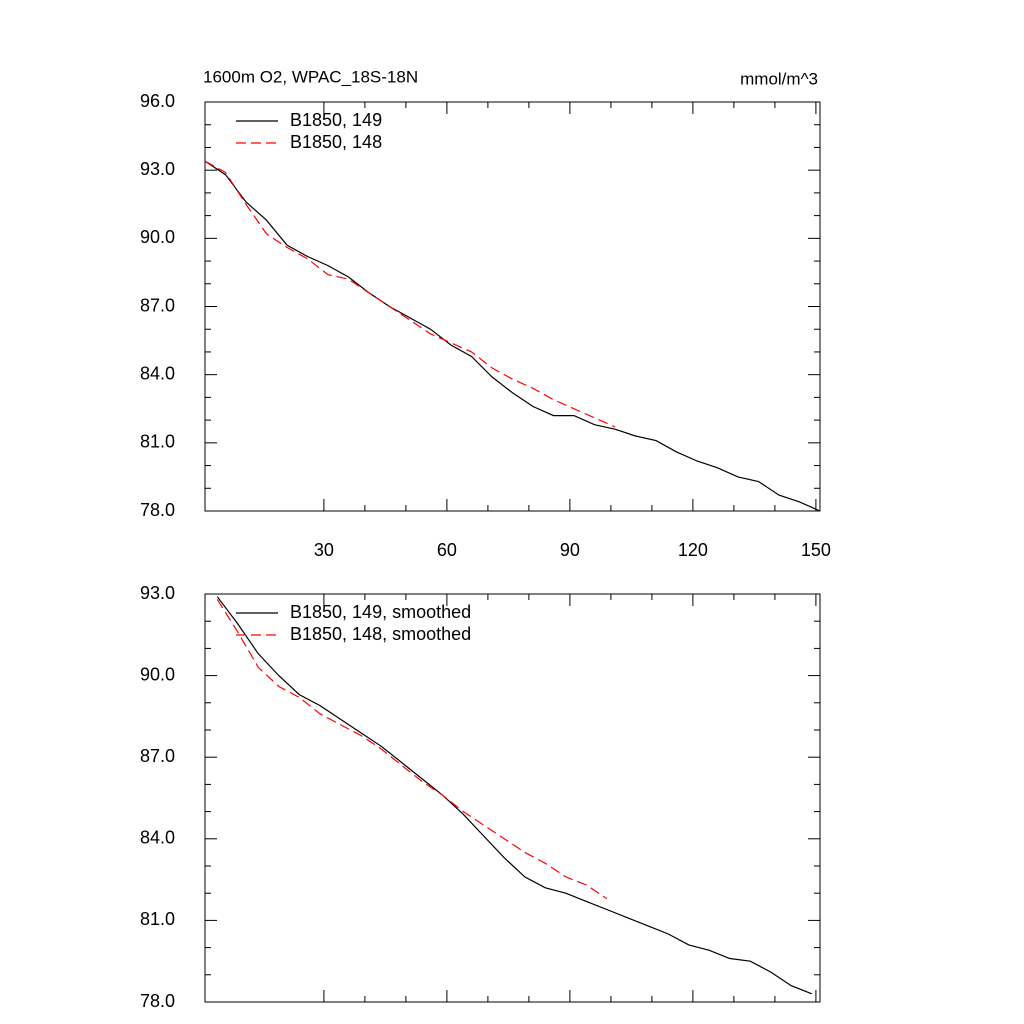 The width and height of the screenshot is (1024, 1024). Describe the element at coordinates (336, 120) in the screenshot. I see `legend-label: B1850, 149` at that location.